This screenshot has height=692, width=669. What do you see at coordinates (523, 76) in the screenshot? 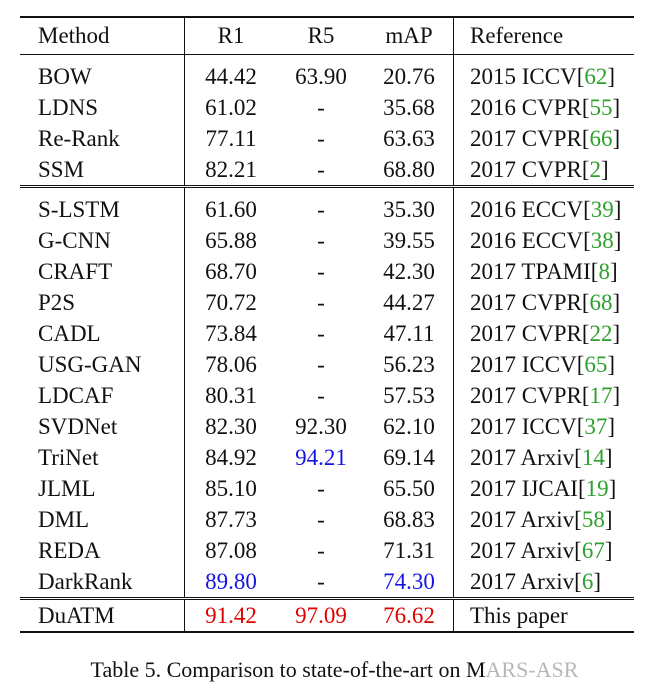
I see `reference-venue: 2015 ICCV` at bounding box center [523, 76].